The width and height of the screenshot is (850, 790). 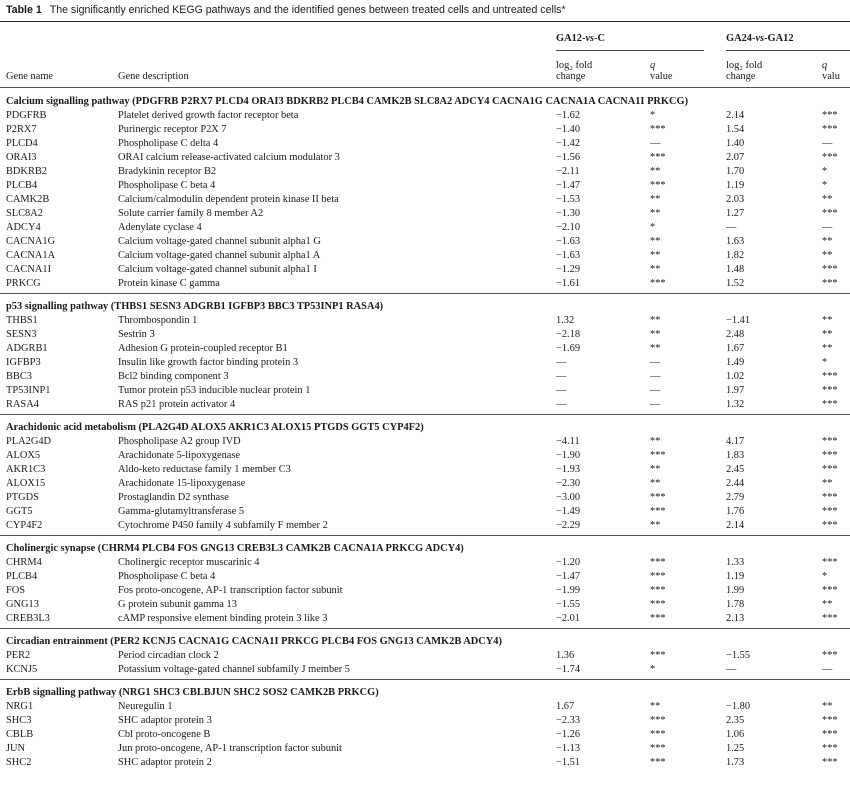 What do you see at coordinates (735, 171) in the screenshot?
I see `log2-fold-change-ga24-vs-ga12-cell: 1.70` at bounding box center [735, 171].